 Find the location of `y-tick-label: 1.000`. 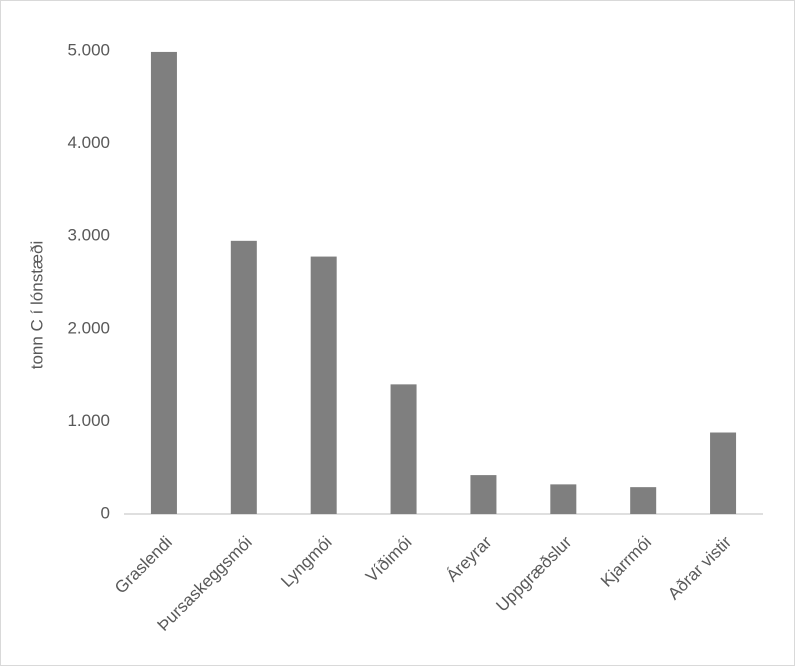

y-tick-label: 1.000 is located at coordinates (88, 420).